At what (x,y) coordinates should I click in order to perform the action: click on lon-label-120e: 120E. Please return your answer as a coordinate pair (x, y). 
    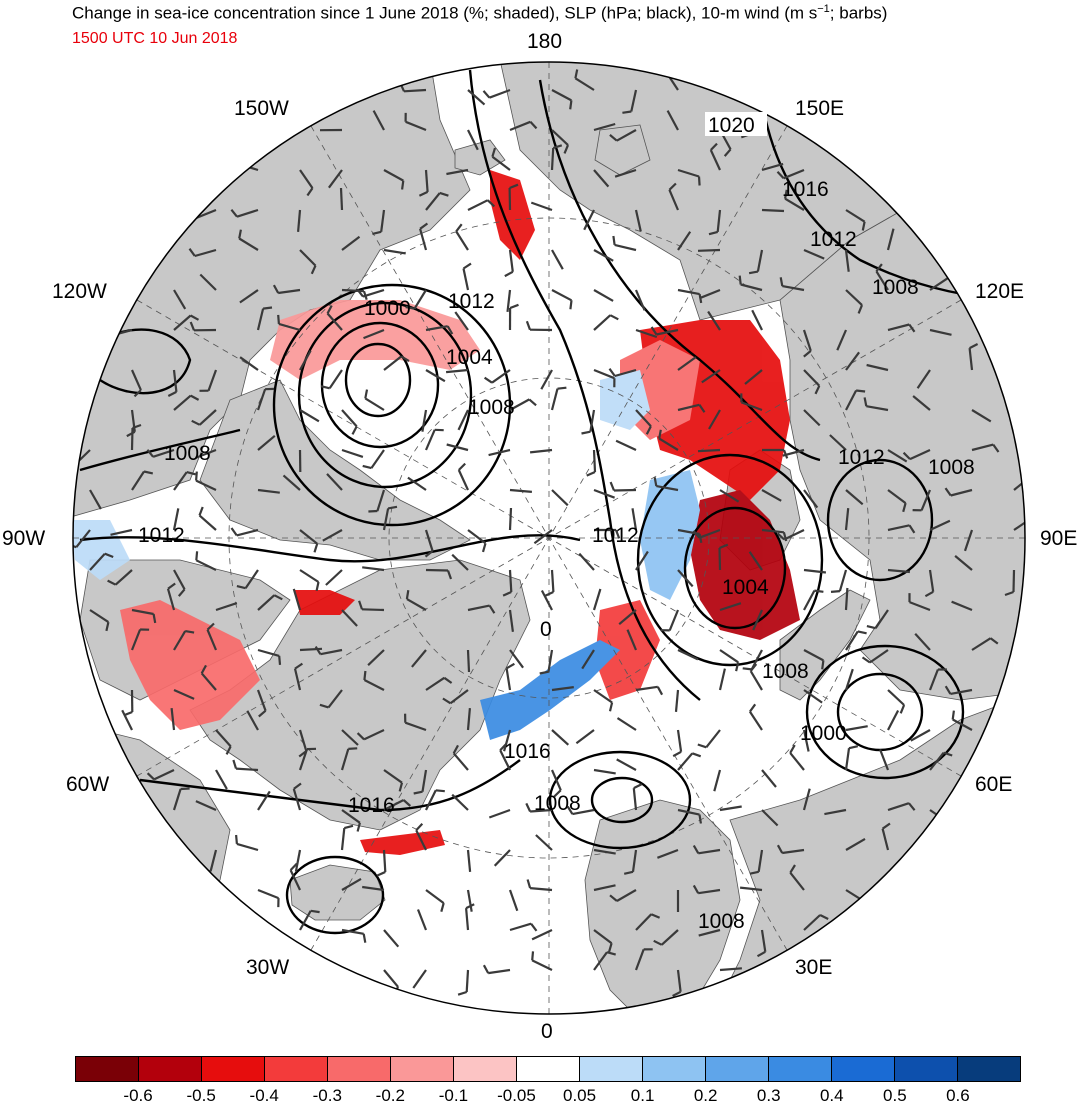
    Looking at the image, I should click on (999, 292).